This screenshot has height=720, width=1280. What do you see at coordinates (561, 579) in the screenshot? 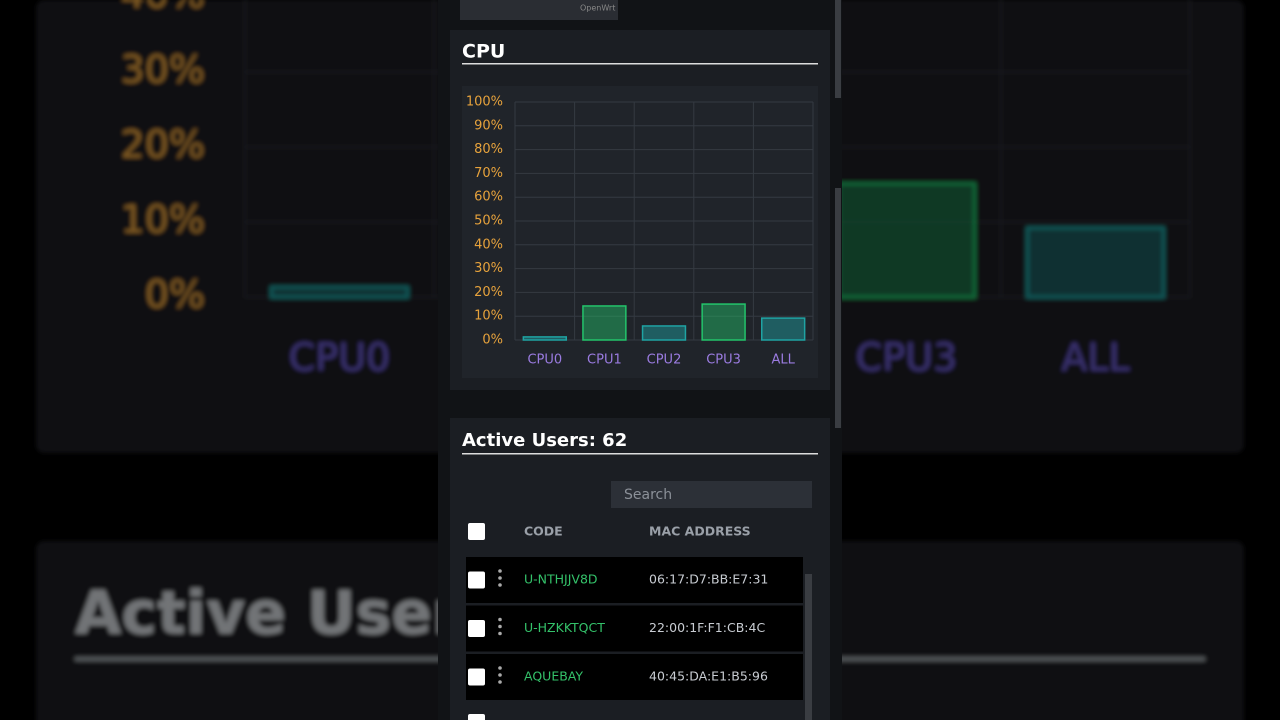
I see `user-code: U-NTHJJV8D` at bounding box center [561, 579].